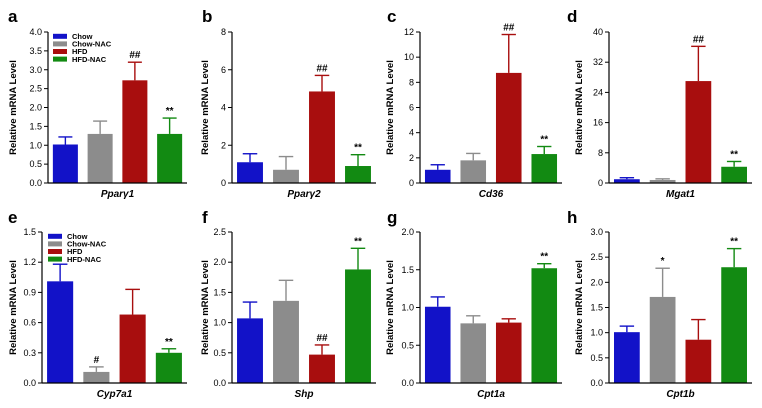 The image size is (762, 408). I want to click on bar-e-hfd-nac, so click(168, 367).